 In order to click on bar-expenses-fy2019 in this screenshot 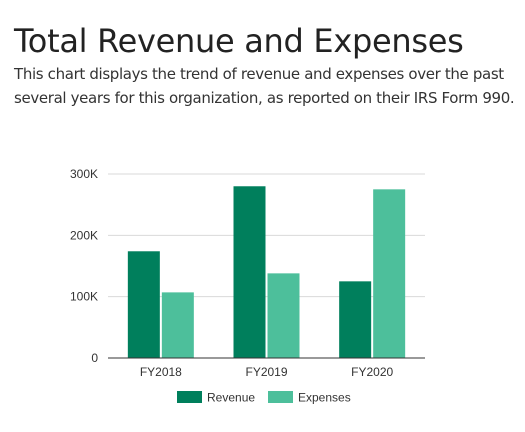, I will do `click(283, 315)`.